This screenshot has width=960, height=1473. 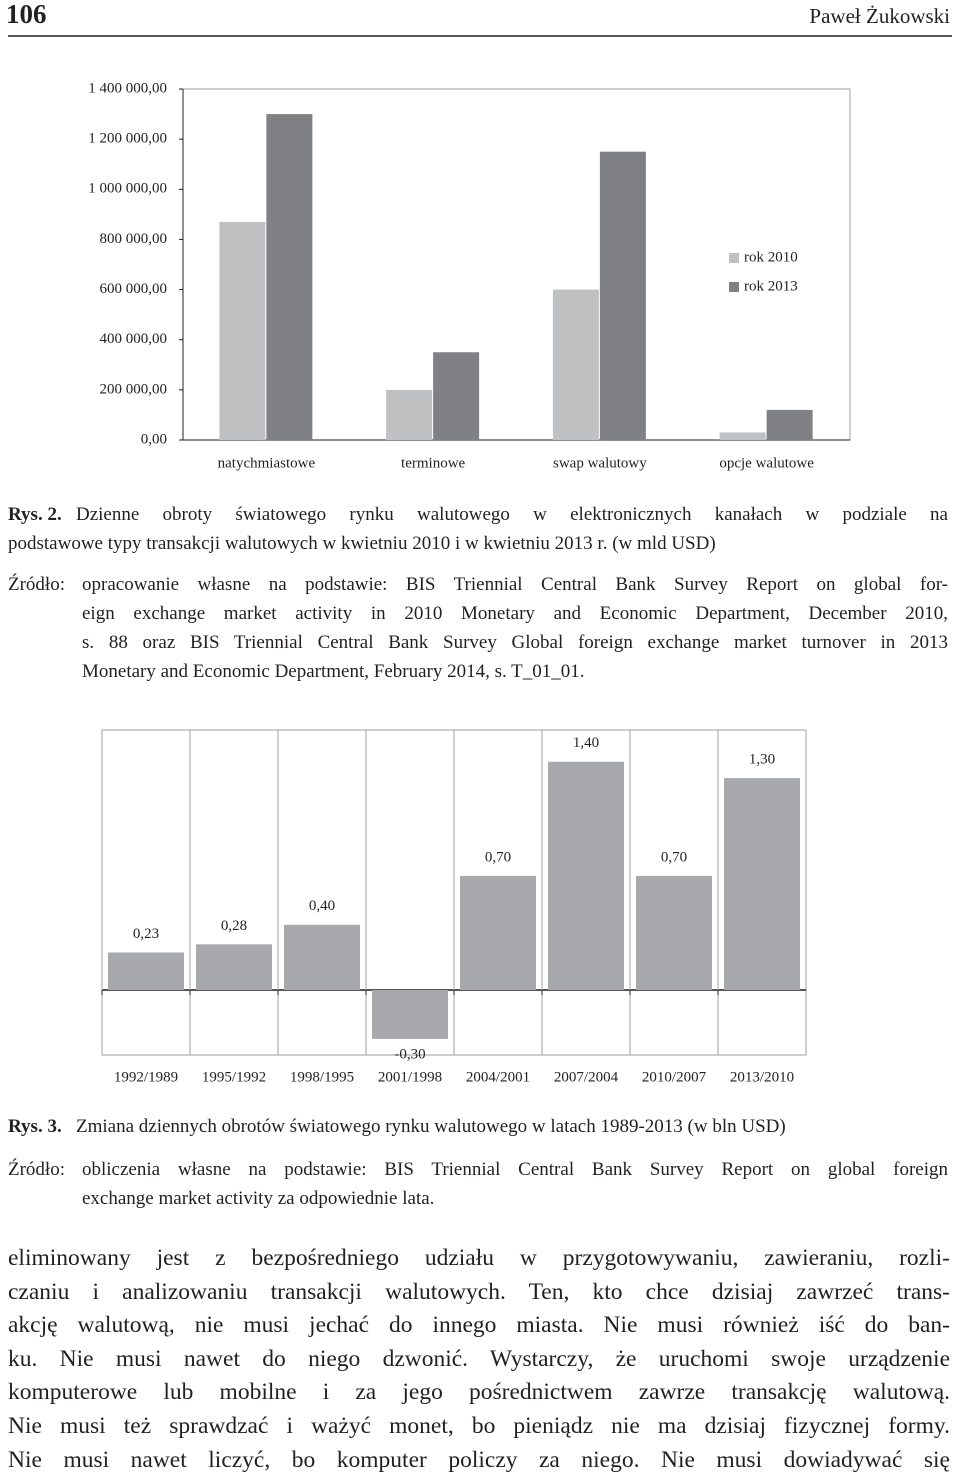 I want to click on x-tick-label: 2013/2010, so click(x=762, y=1077).